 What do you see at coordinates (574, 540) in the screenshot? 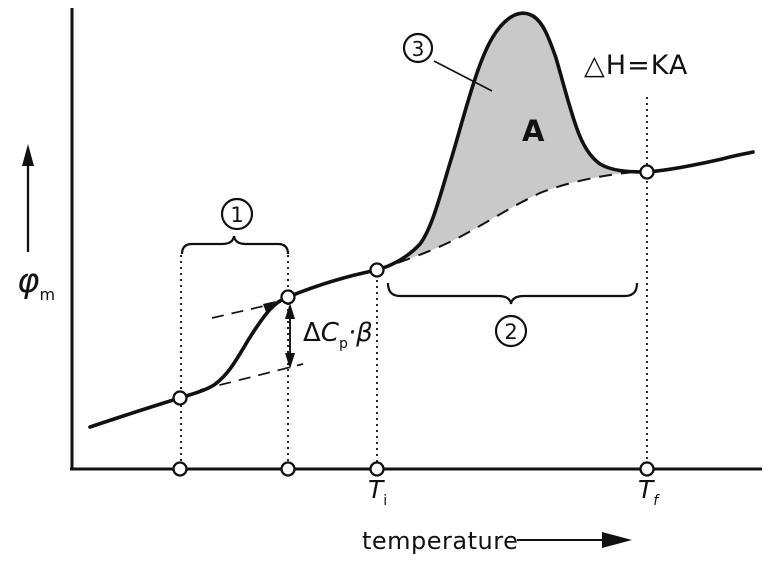
I see `x-axis-direction-arrow` at bounding box center [574, 540].